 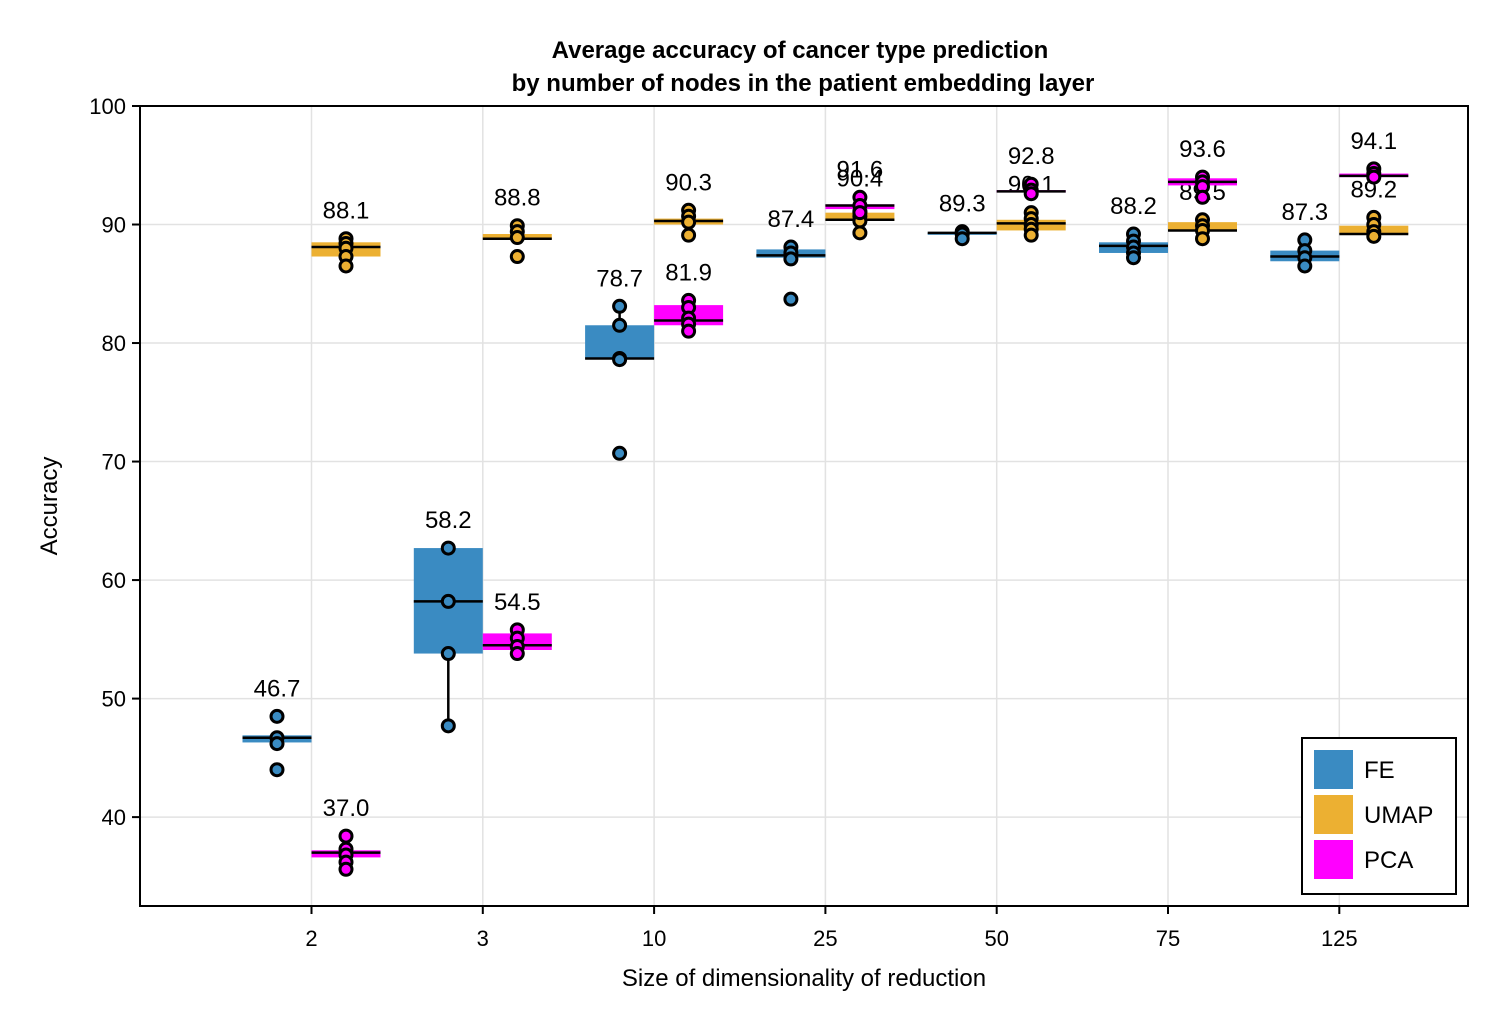 What do you see at coordinates (860, 179) in the screenshot?
I see `data-label: 90.4` at bounding box center [860, 179].